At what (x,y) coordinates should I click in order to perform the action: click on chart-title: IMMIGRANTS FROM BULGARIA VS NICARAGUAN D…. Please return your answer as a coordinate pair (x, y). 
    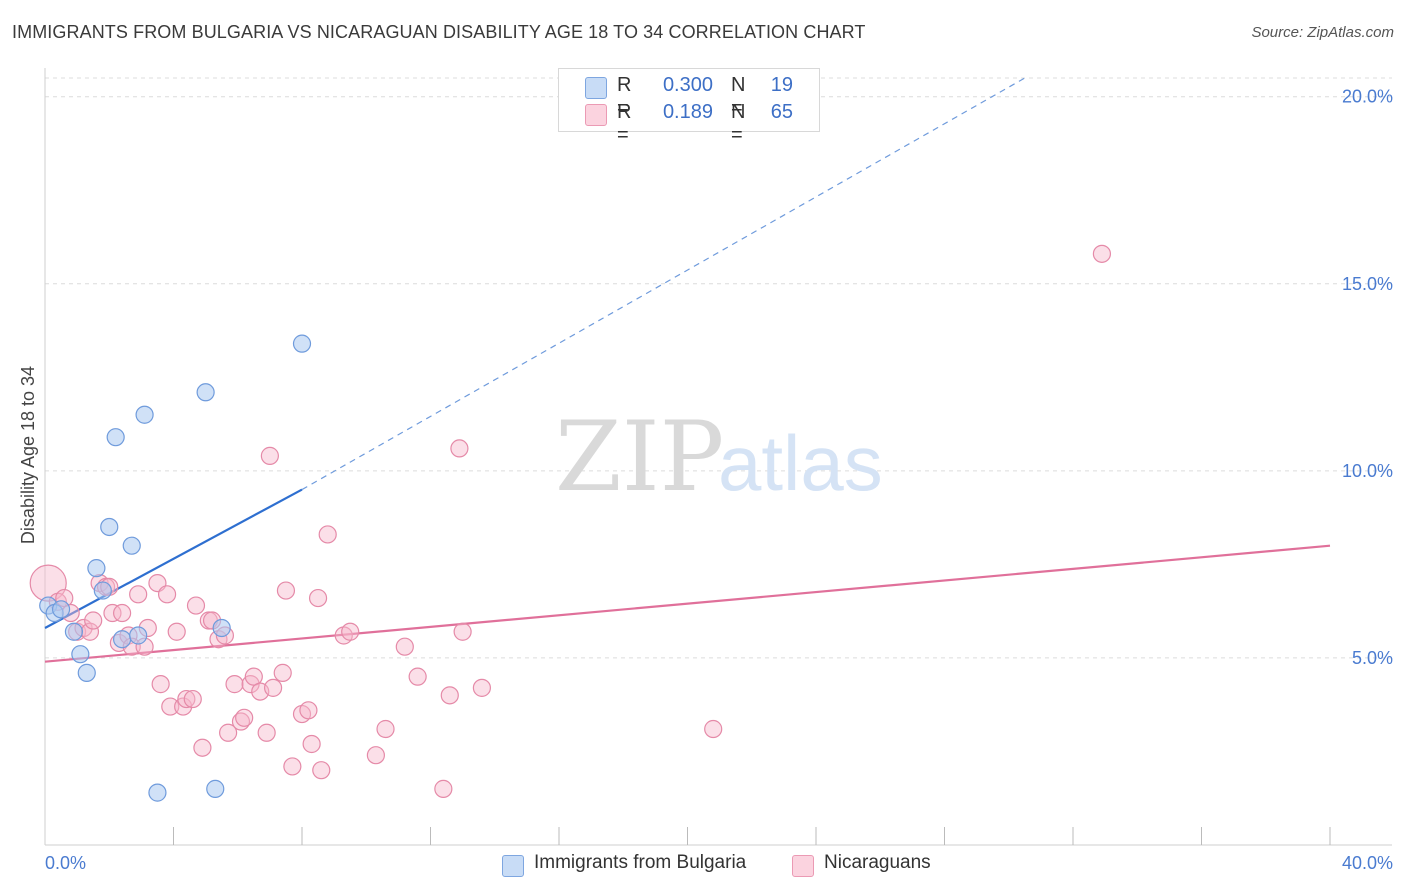
    Looking at the image, I should click on (439, 32).